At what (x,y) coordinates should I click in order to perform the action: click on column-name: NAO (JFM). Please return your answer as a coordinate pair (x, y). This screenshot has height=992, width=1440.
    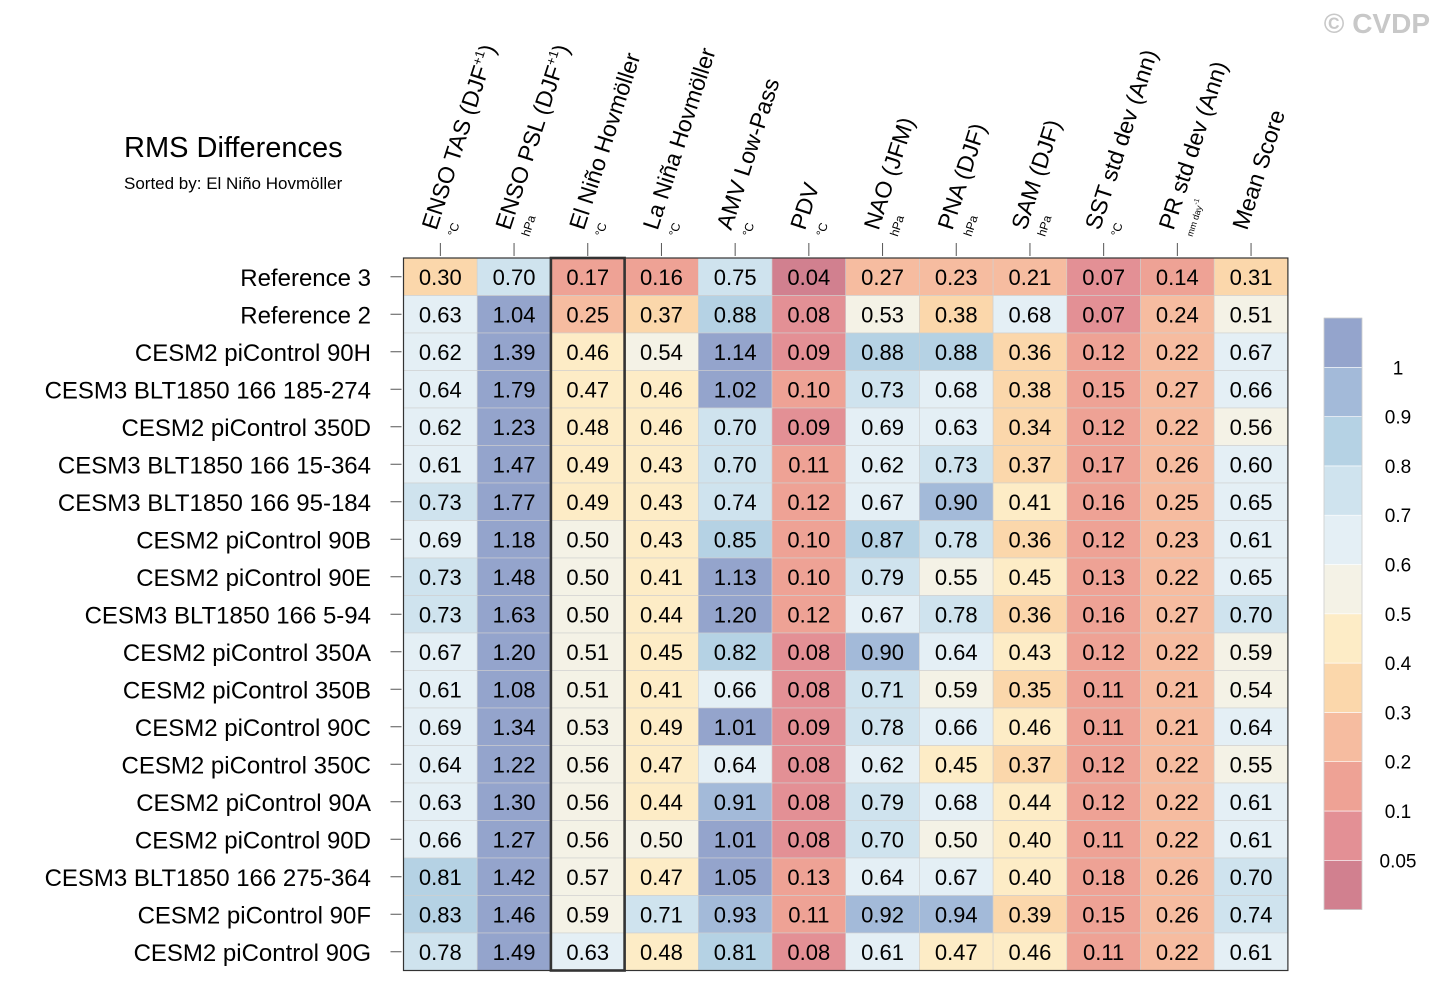
    Looking at the image, I should click on (889, 173).